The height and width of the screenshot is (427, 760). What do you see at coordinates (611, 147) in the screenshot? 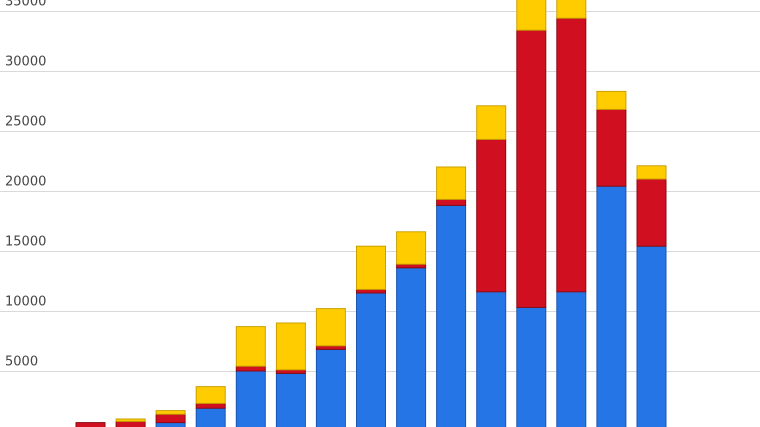
I see `bar-segment-series2-col14` at bounding box center [611, 147].